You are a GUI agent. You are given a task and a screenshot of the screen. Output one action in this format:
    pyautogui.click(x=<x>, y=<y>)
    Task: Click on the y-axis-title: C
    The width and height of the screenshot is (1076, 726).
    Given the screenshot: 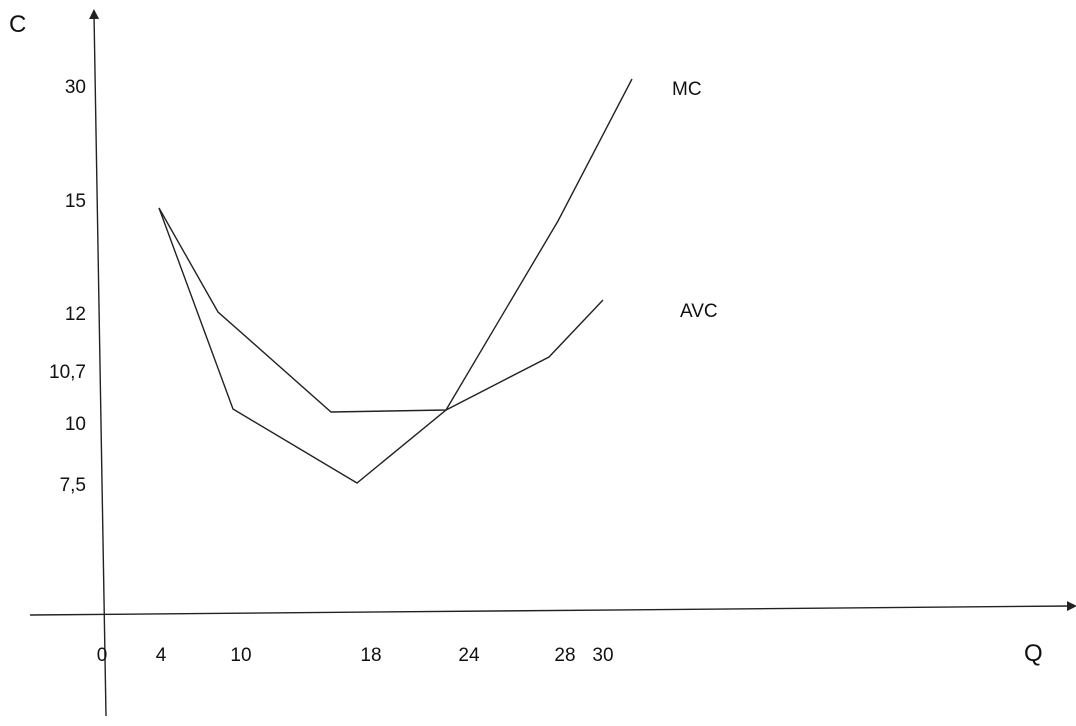 What is the action you would take?
    pyautogui.click(x=17, y=24)
    